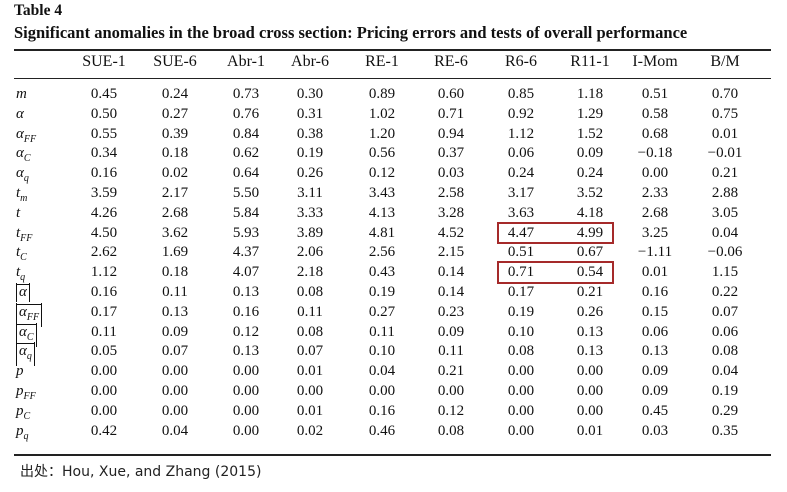  Describe the element at coordinates (655, 133) in the screenshot. I see `table-cell: 0.68` at that location.